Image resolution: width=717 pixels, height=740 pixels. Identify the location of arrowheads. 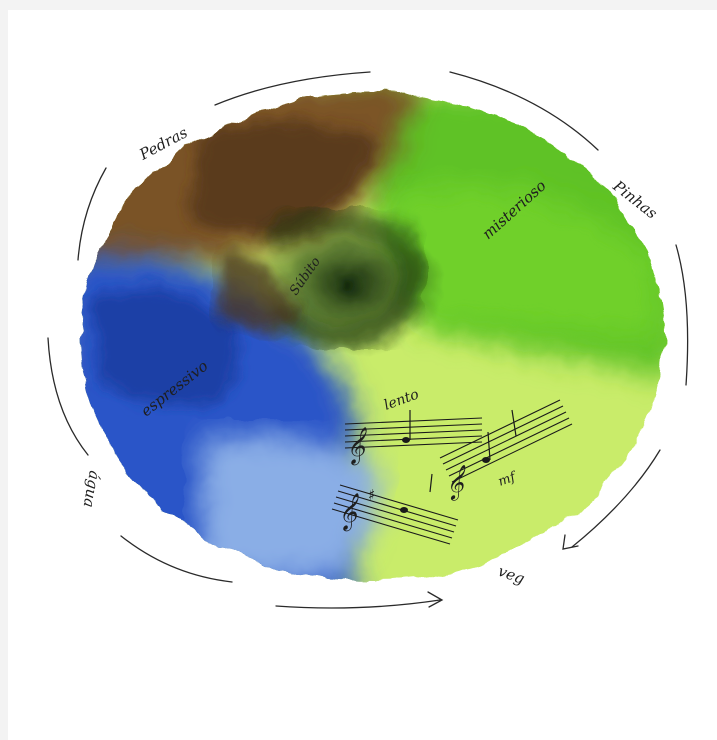
(503, 571).